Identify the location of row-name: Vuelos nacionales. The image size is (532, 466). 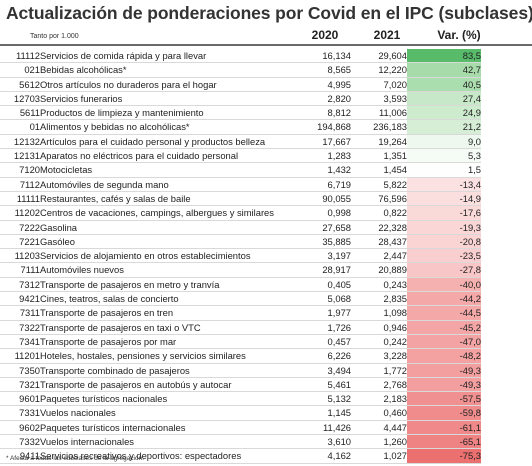
(166, 413).